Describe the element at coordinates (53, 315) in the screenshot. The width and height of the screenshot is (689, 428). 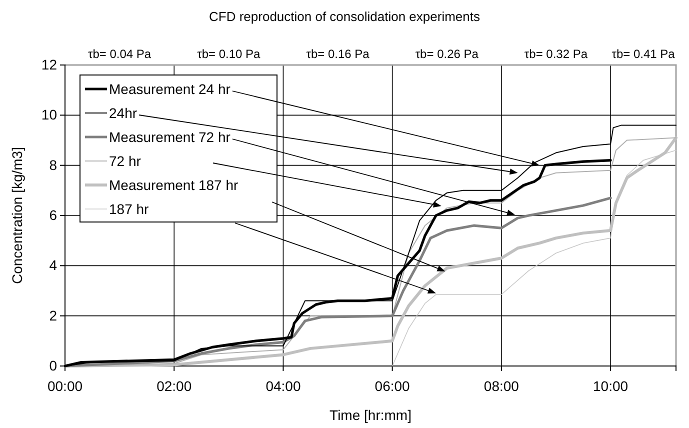
I see `y-tick-label: 2` at that location.